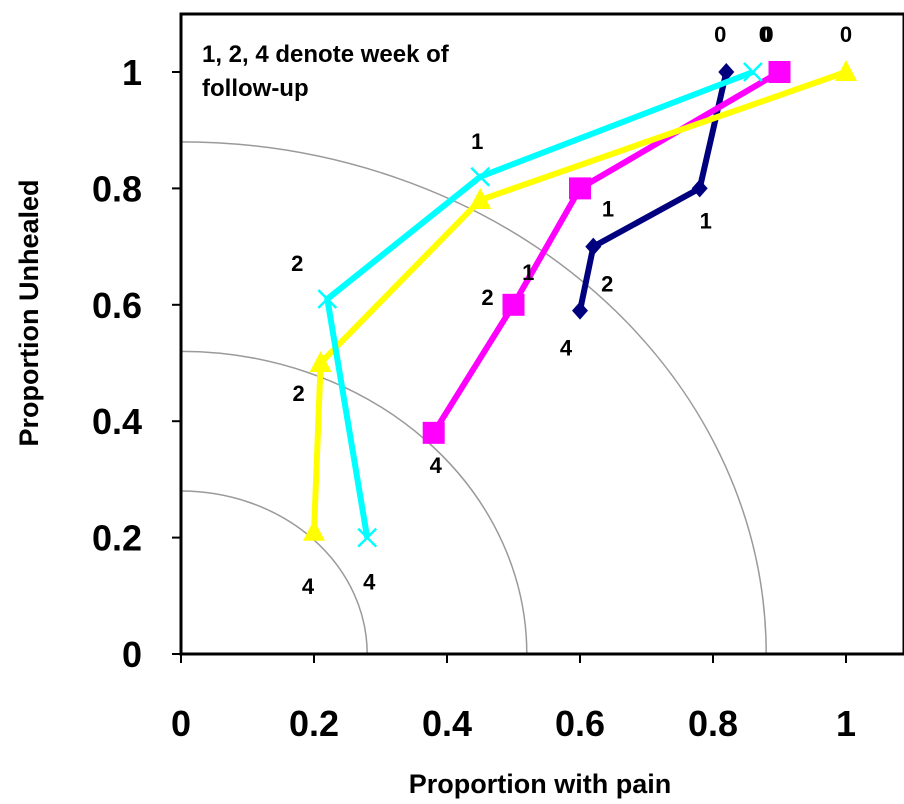  I want to click on x-tick-label: 0, so click(181, 723).